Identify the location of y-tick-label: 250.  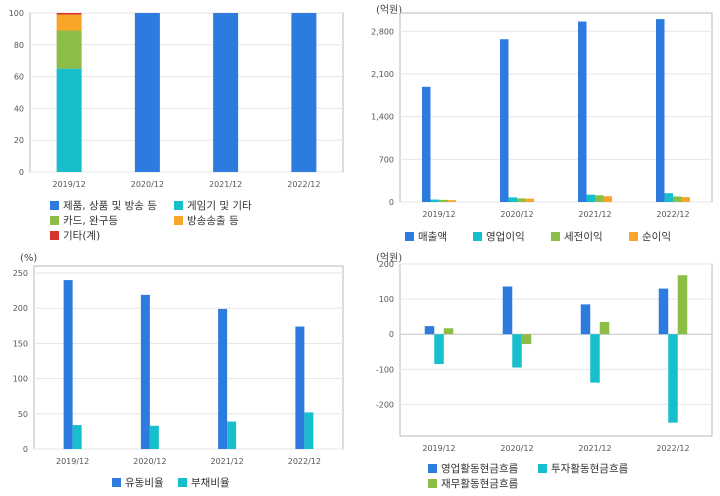
(20, 273).